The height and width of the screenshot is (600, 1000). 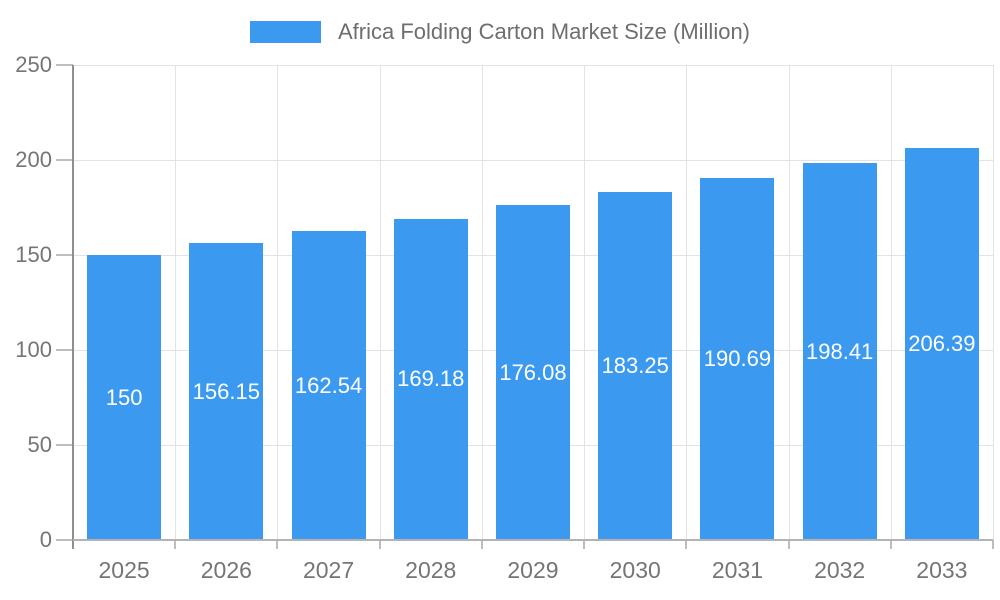 What do you see at coordinates (226, 570) in the screenshot?
I see `x-tick-label: 2026` at bounding box center [226, 570].